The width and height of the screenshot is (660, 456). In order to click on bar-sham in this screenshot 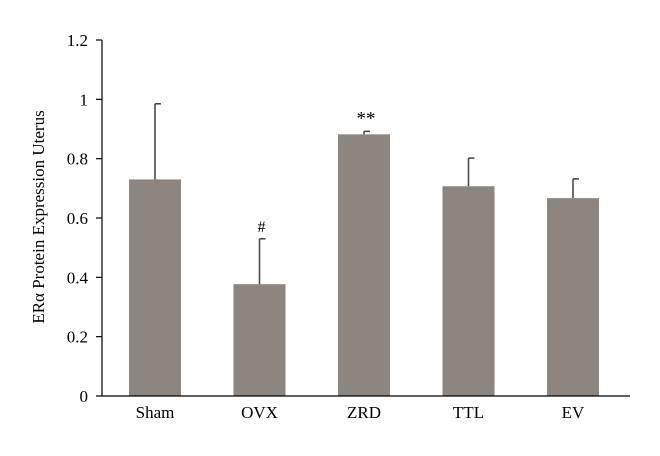, I will do `click(155, 287)`.